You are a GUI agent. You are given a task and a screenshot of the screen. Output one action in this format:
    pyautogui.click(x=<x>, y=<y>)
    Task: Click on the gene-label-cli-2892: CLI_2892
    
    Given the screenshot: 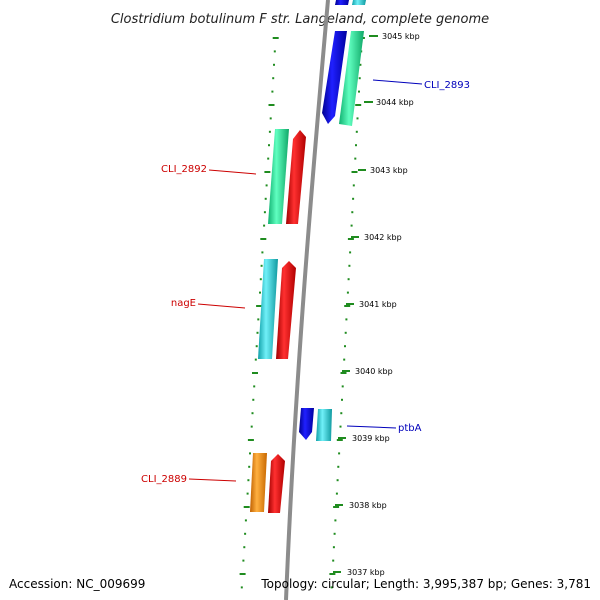 What is the action you would take?
    pyautogui.click(x=184, y=169)
    